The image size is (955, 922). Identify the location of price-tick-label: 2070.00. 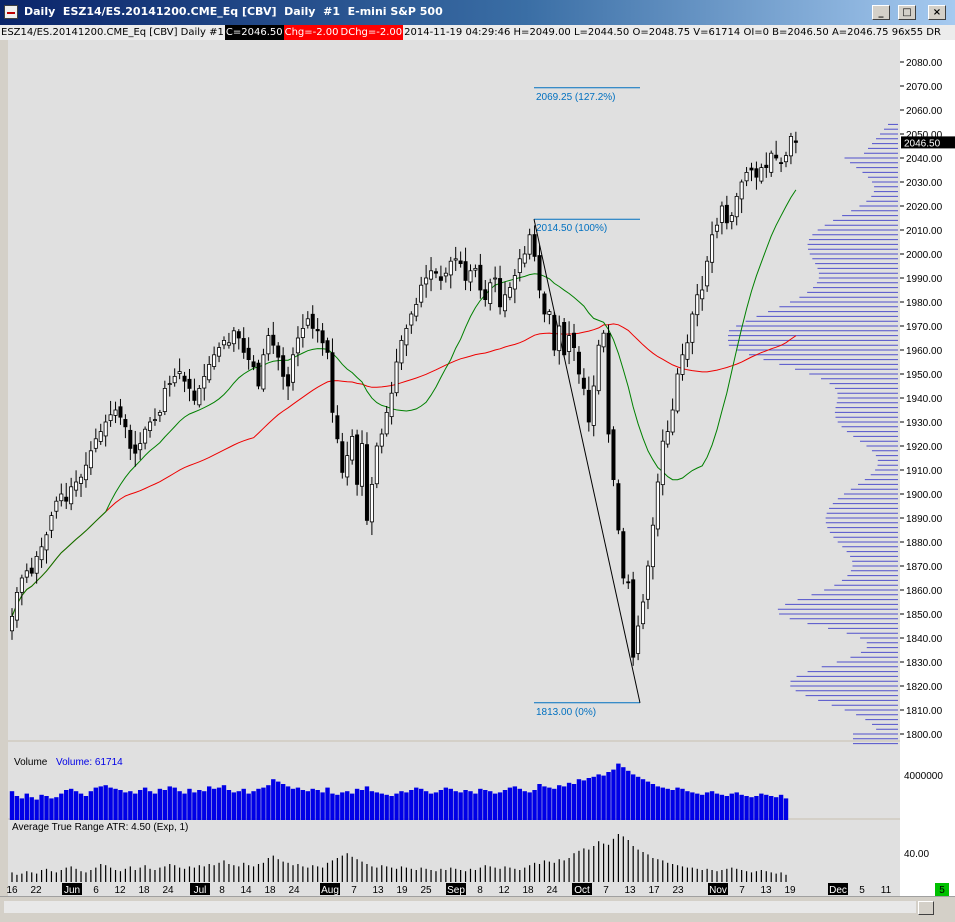
(924, 87).